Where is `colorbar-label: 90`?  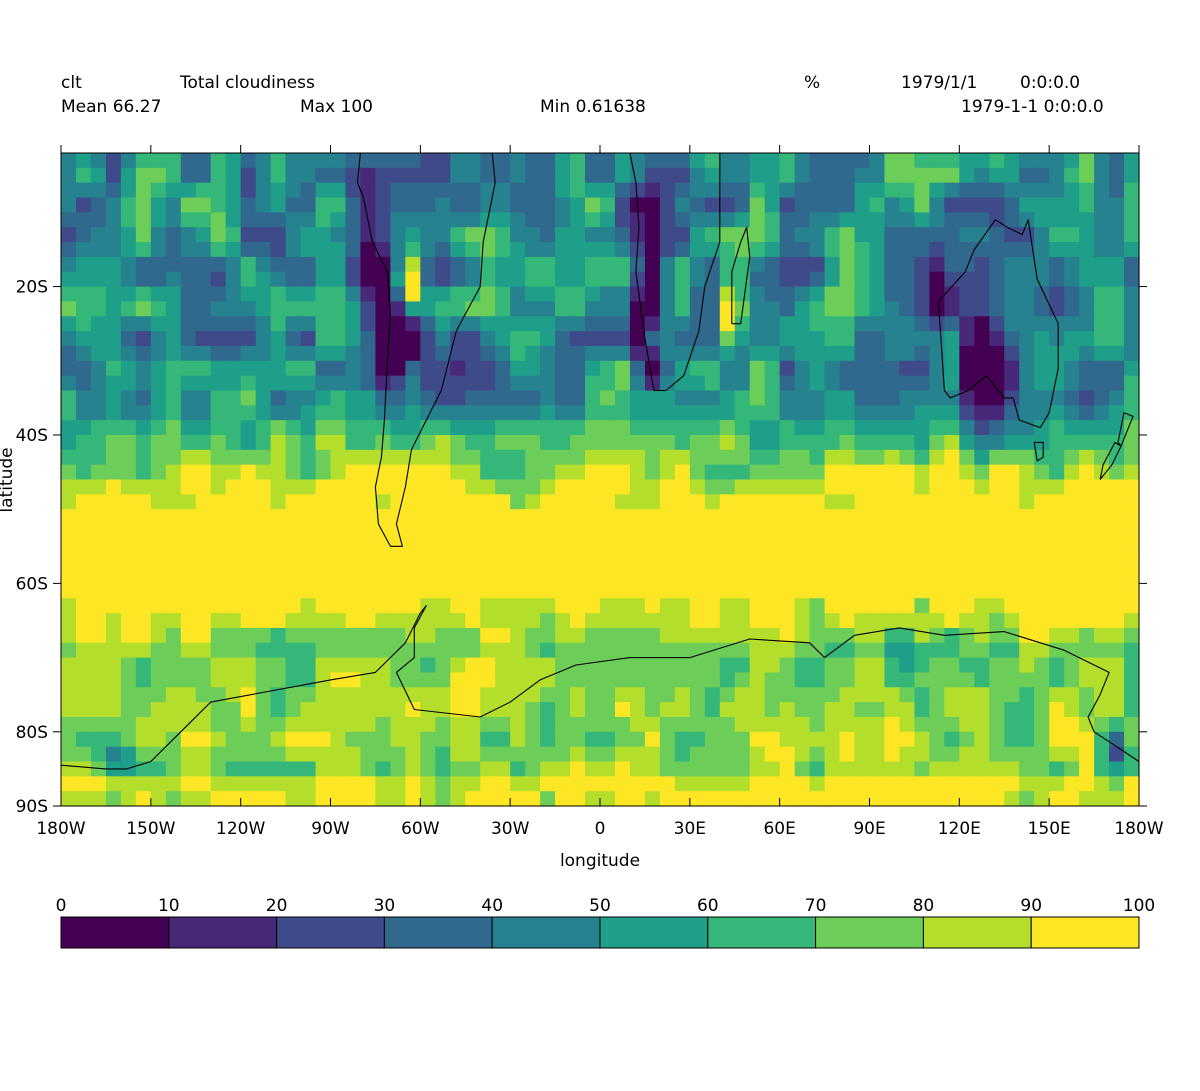 colorbar-label: 90 is located at coordinates (1031, 906).